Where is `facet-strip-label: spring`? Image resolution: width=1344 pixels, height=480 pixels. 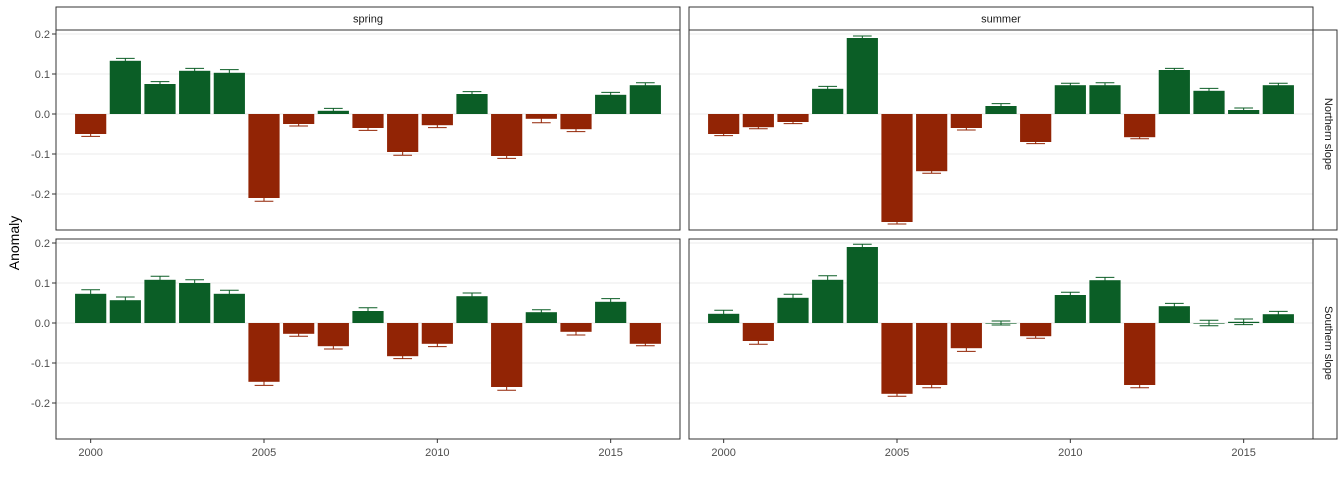
facet-strip-label: spring is located at coordinates (368, 20).